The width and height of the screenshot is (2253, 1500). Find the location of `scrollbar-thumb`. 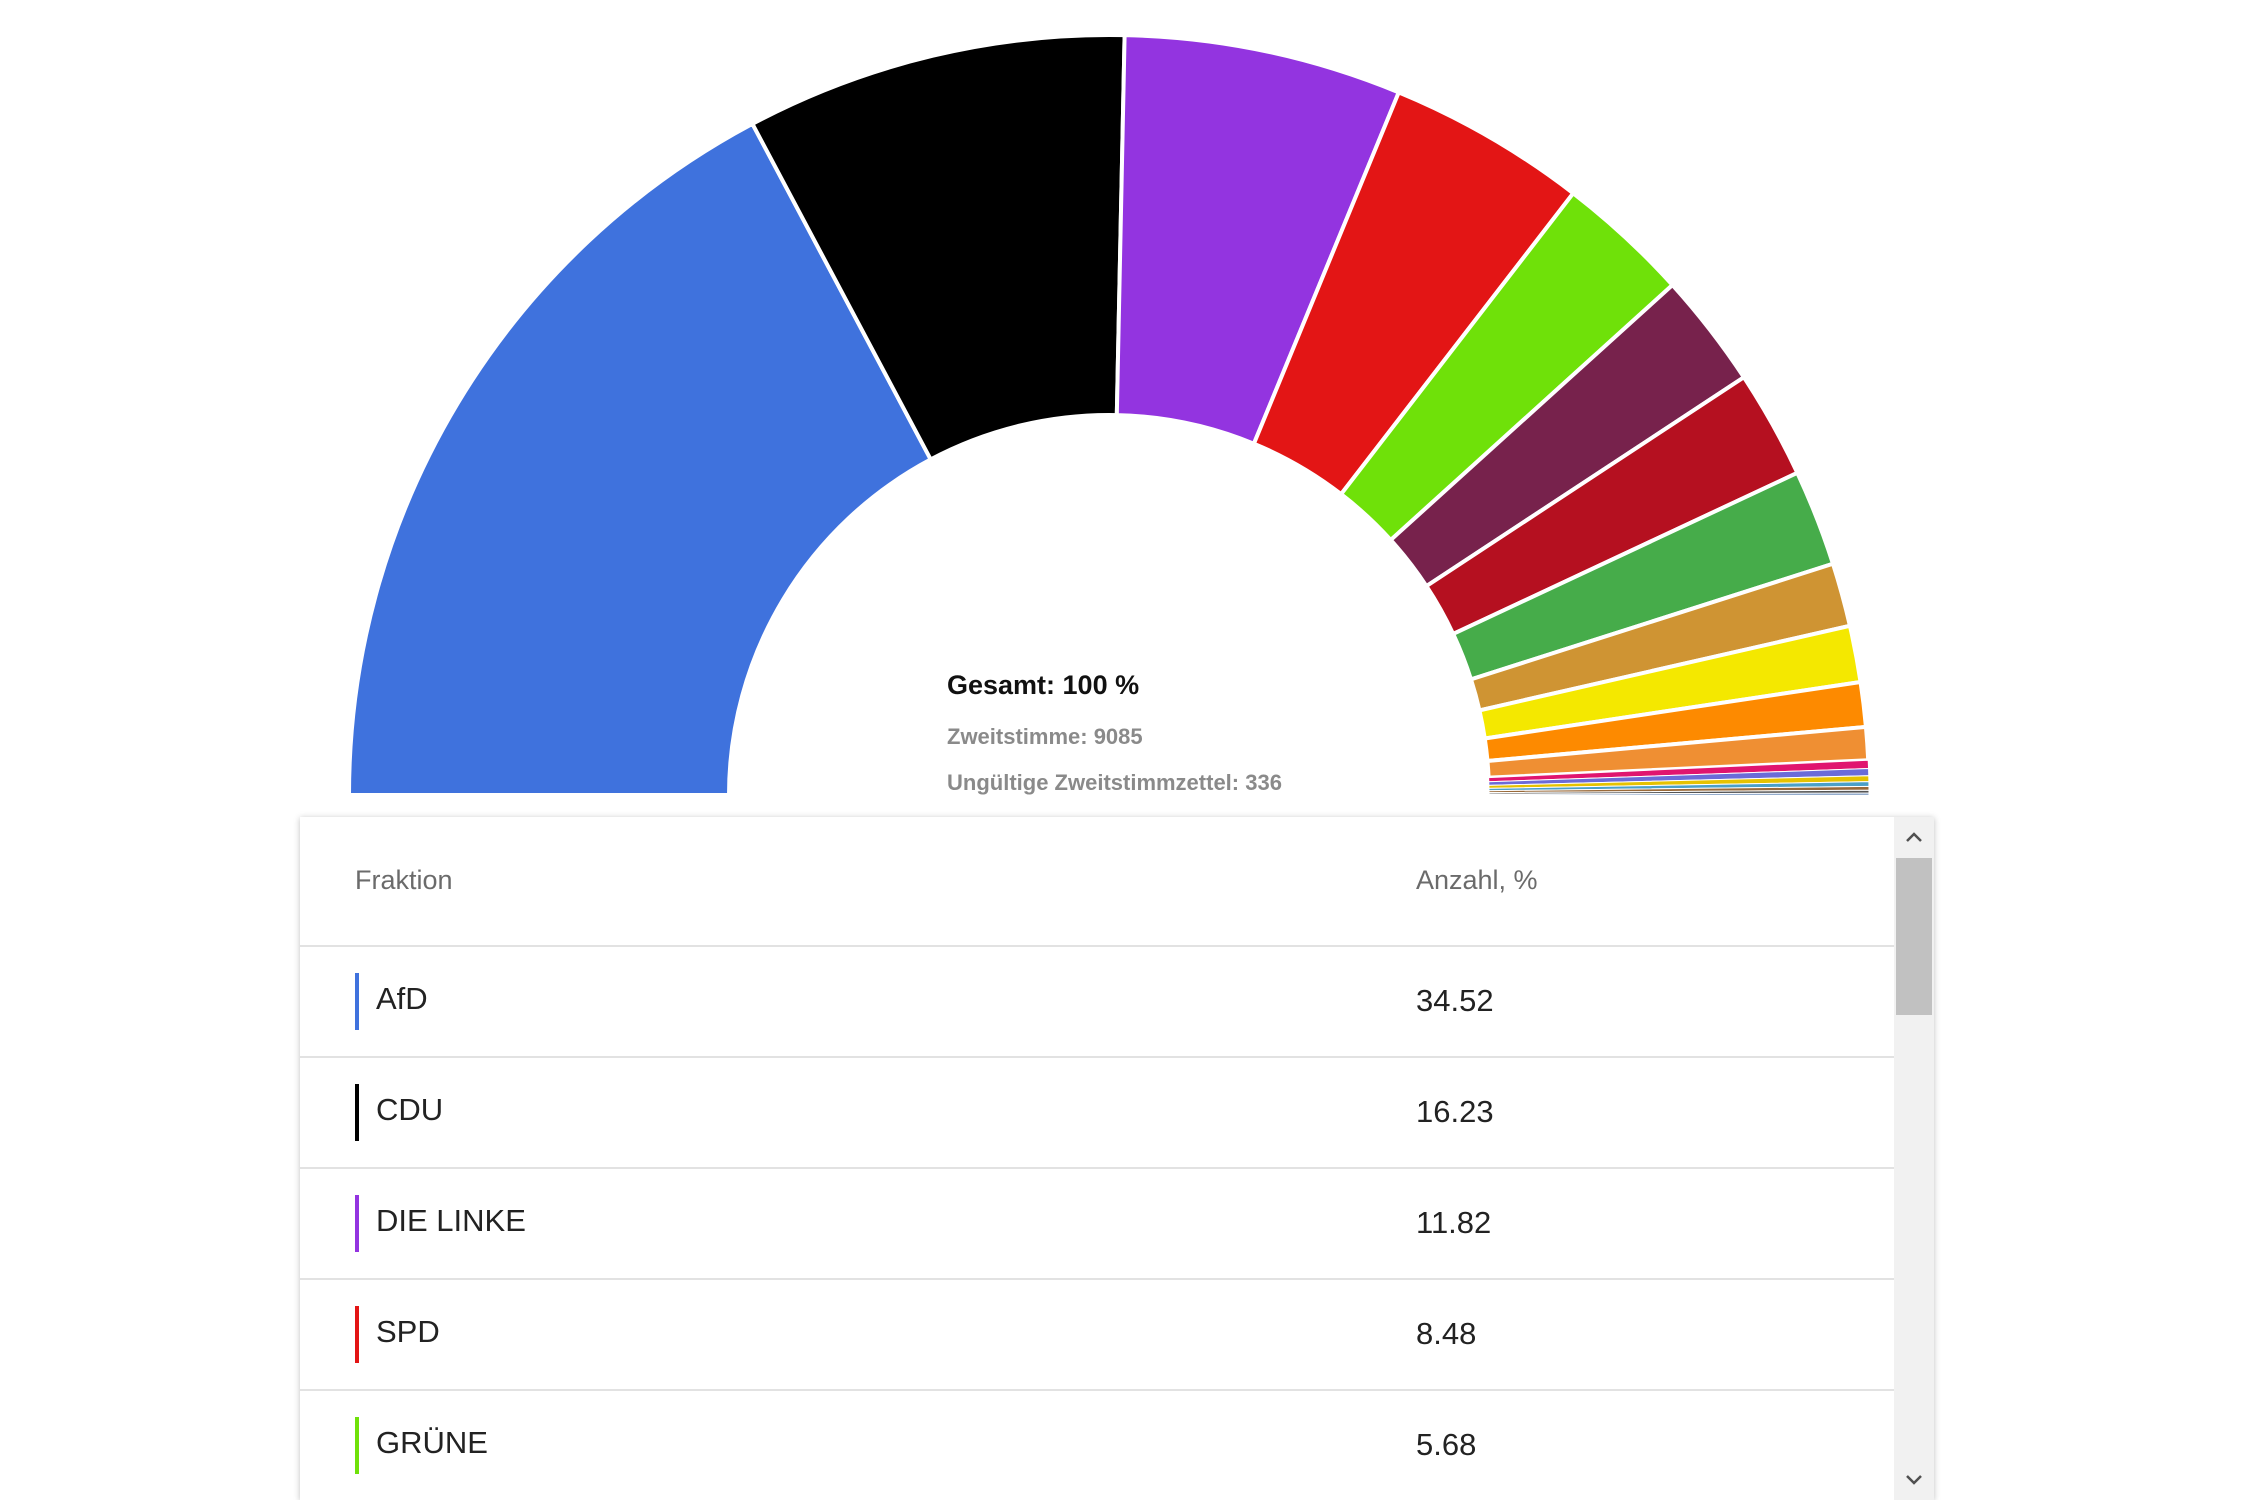

scrollbar-thumb is located at coordinates (1914, 936).